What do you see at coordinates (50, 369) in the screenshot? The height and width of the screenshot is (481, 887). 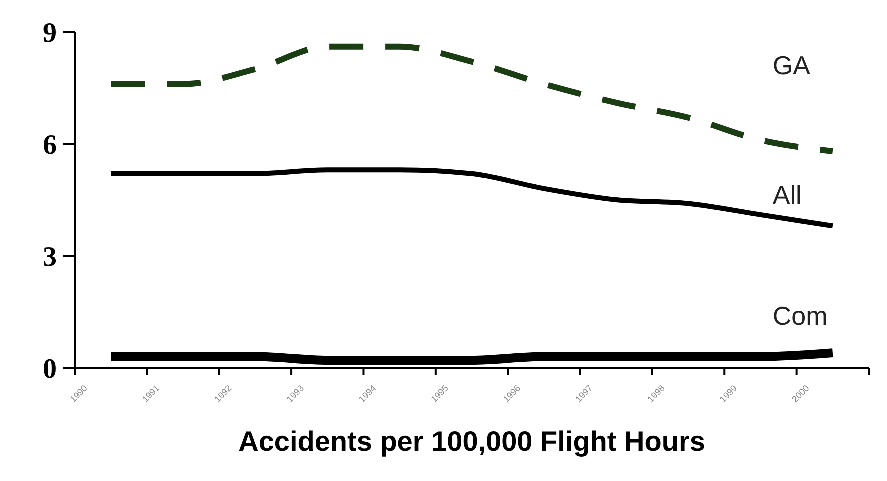 I see `y-tick-label: 0` at bounding box center [50, 369].